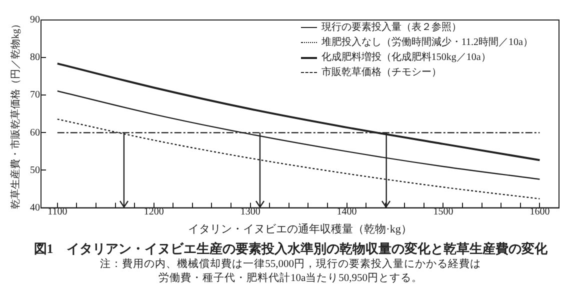 The height and width of the screenshot is (295, 581). I want to click on legend-label: 化成肥料増投（化成肥料150kg／10a）, so click(406, 57).